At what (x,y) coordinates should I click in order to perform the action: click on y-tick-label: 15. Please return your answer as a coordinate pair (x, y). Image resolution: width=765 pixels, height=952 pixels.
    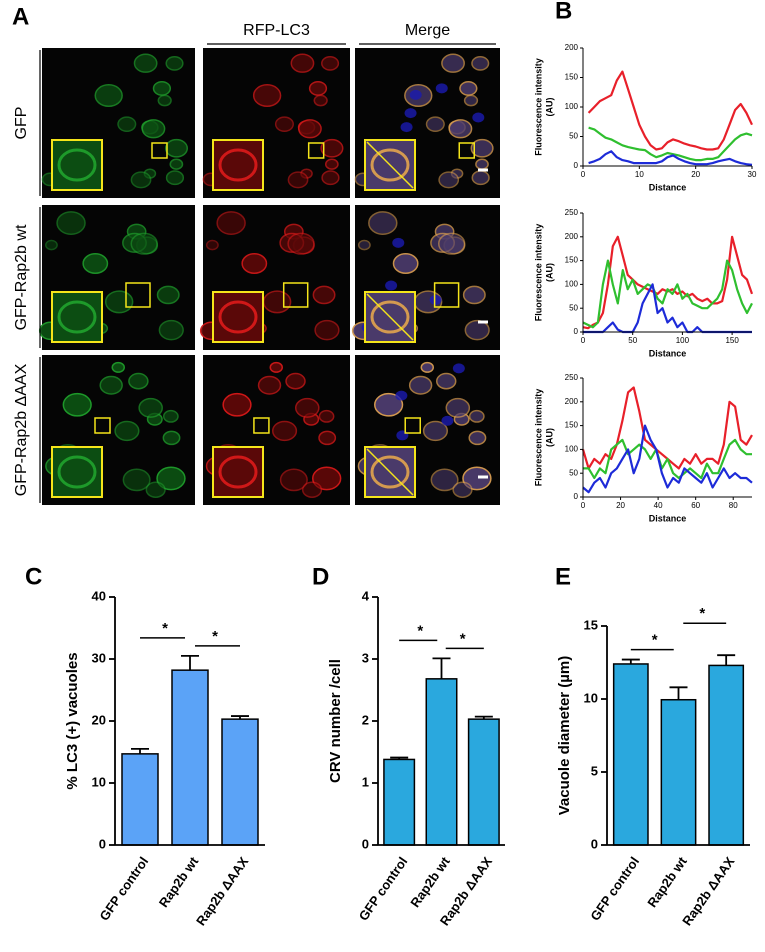
    Looking at the image, I should click on (591, 624).